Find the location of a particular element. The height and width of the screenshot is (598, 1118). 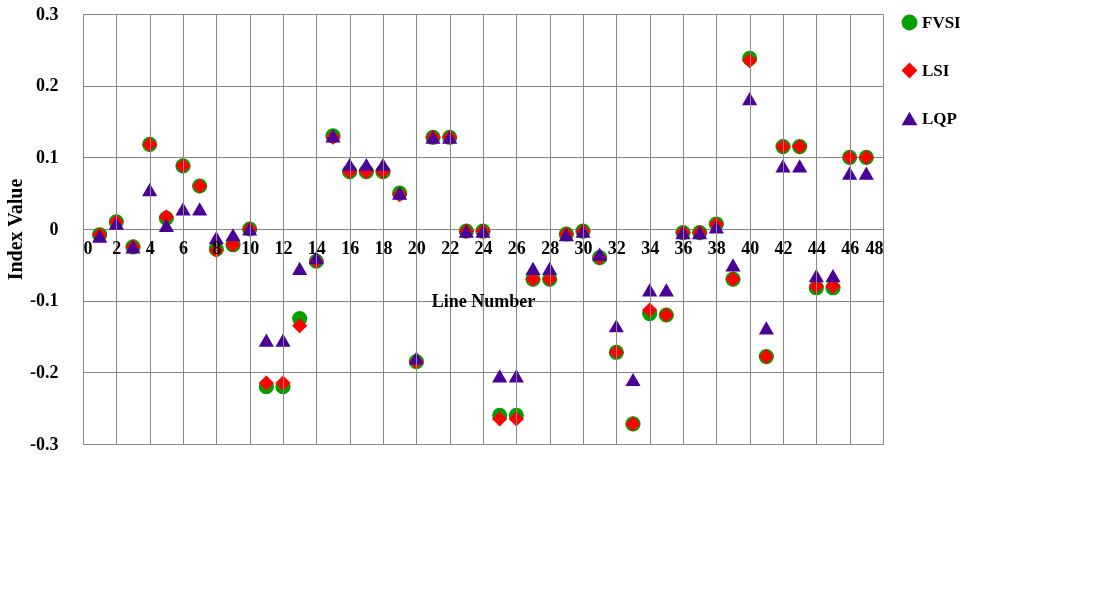

x-tick-label: 38 is located at coordinates (716, 247).